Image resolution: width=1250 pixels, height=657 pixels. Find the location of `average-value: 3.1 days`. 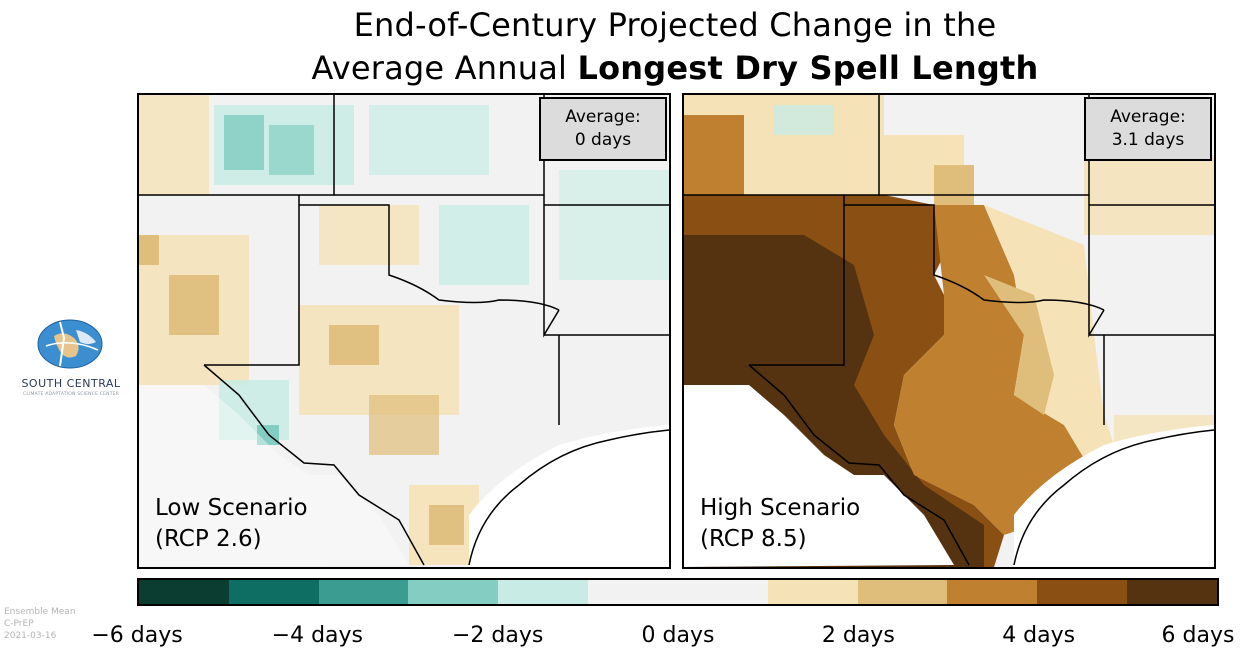

average-value: 3.1 days is located at coordinates (1148, 140).